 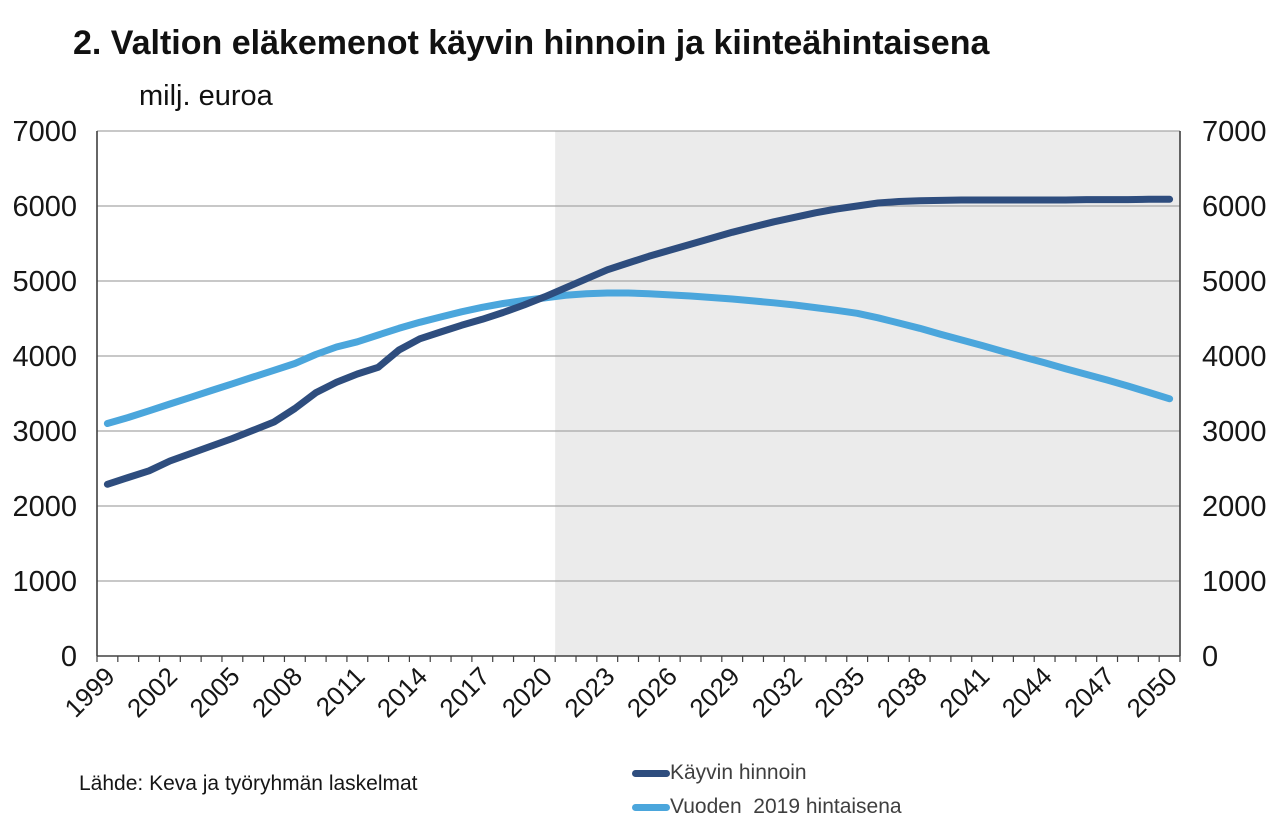 I want to click on x-axis-label: 2014, so click(x=402, y=692).